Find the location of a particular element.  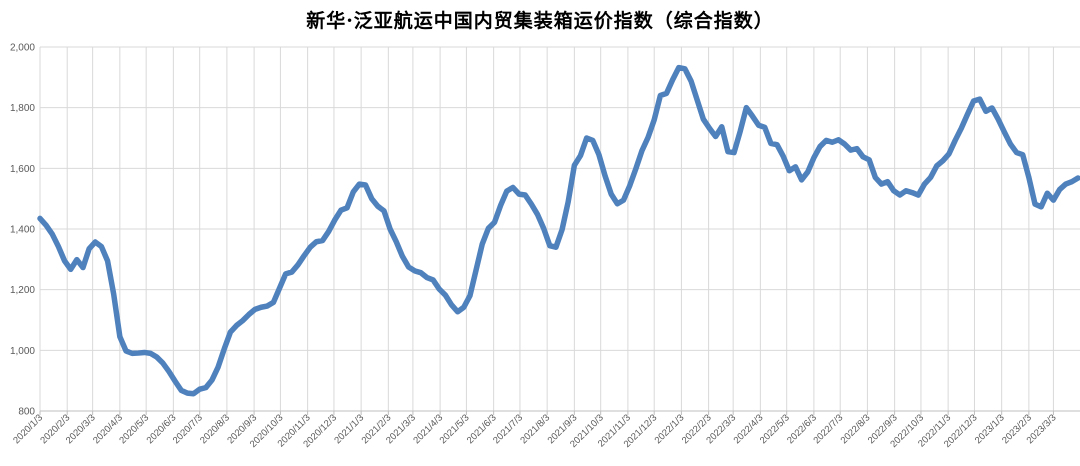

y-tick-label: 2,000 is located at coordinates (22, 48).